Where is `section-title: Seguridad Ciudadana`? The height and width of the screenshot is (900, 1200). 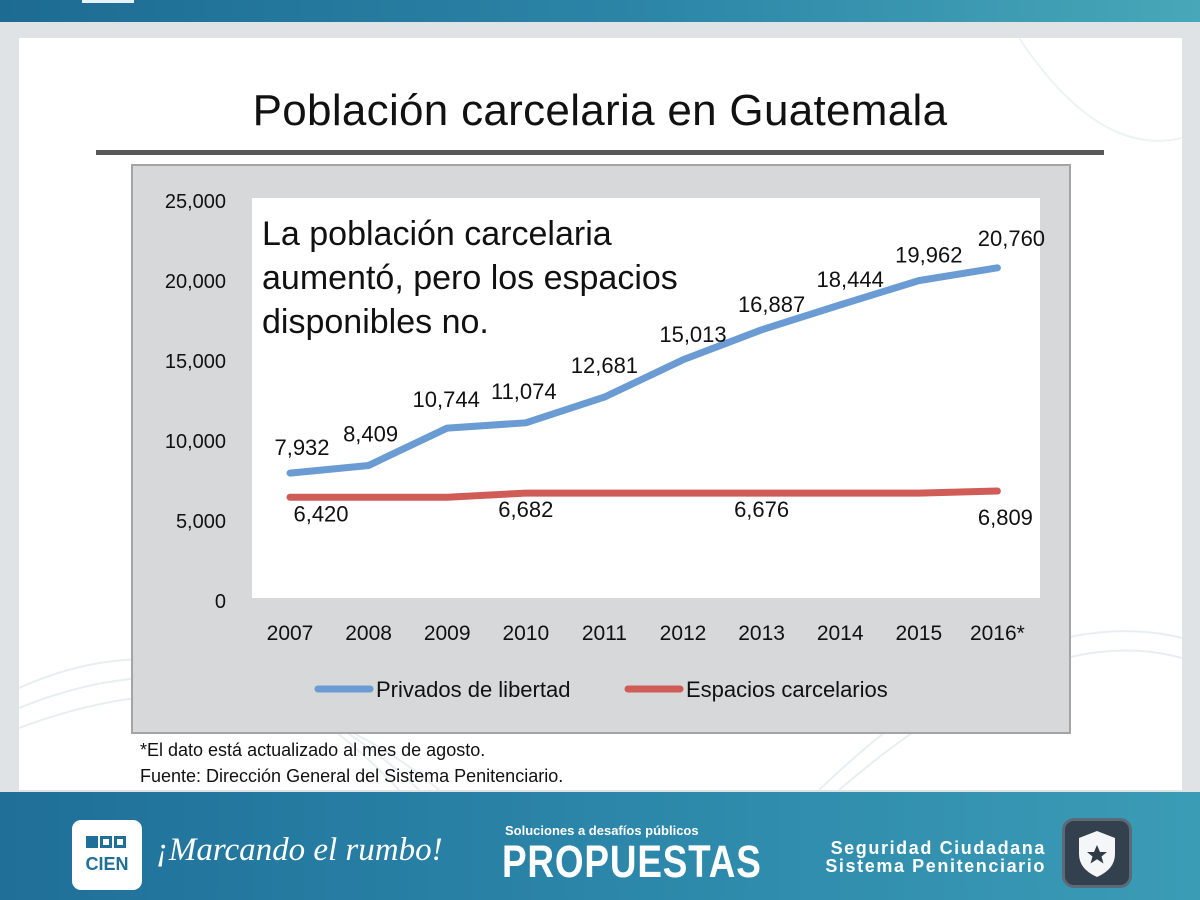
section-title: Seguridad Ciudadana is located at coordinates (938, 848).